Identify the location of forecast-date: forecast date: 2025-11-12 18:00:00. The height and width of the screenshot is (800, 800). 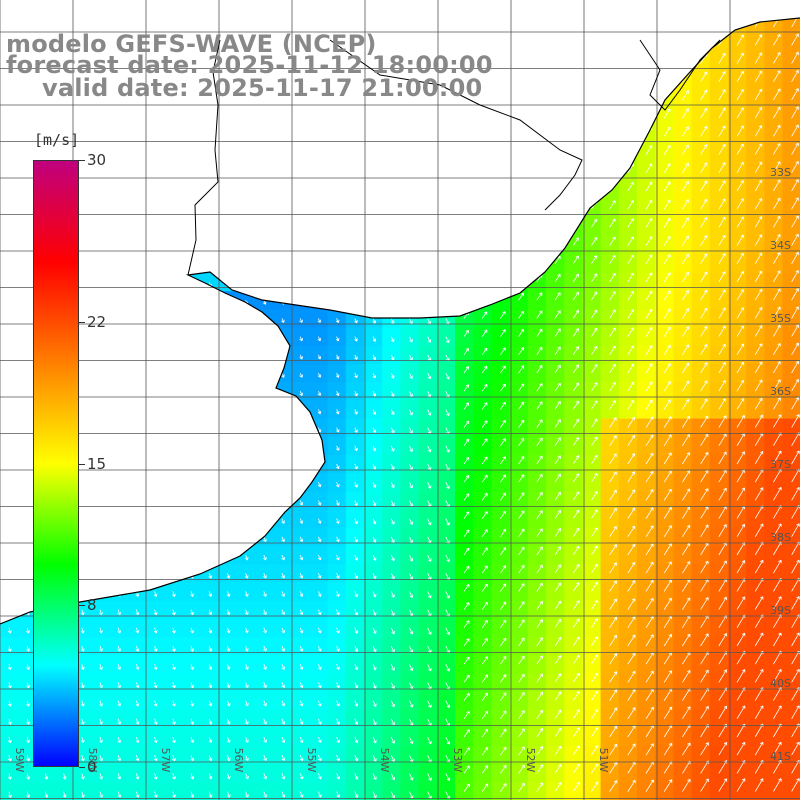
(249, 65).